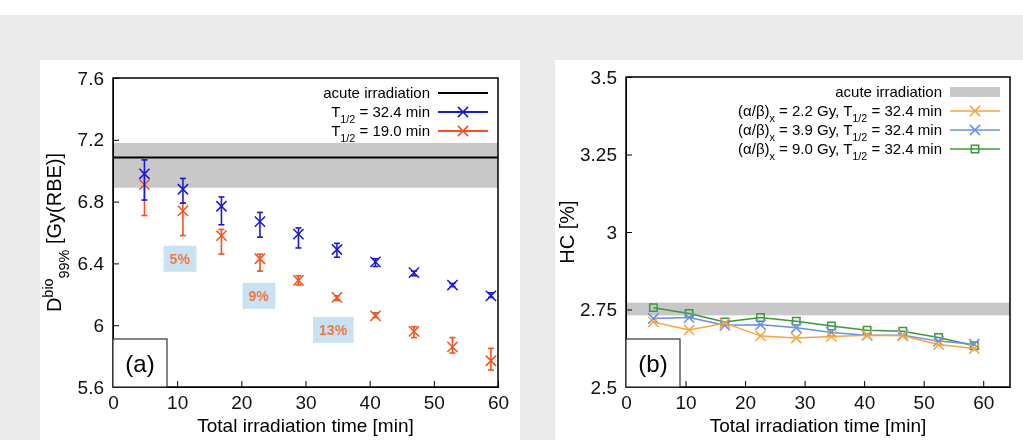 The image size is (1023, 440). I want to click on annotation: (a), so click(140, 363).